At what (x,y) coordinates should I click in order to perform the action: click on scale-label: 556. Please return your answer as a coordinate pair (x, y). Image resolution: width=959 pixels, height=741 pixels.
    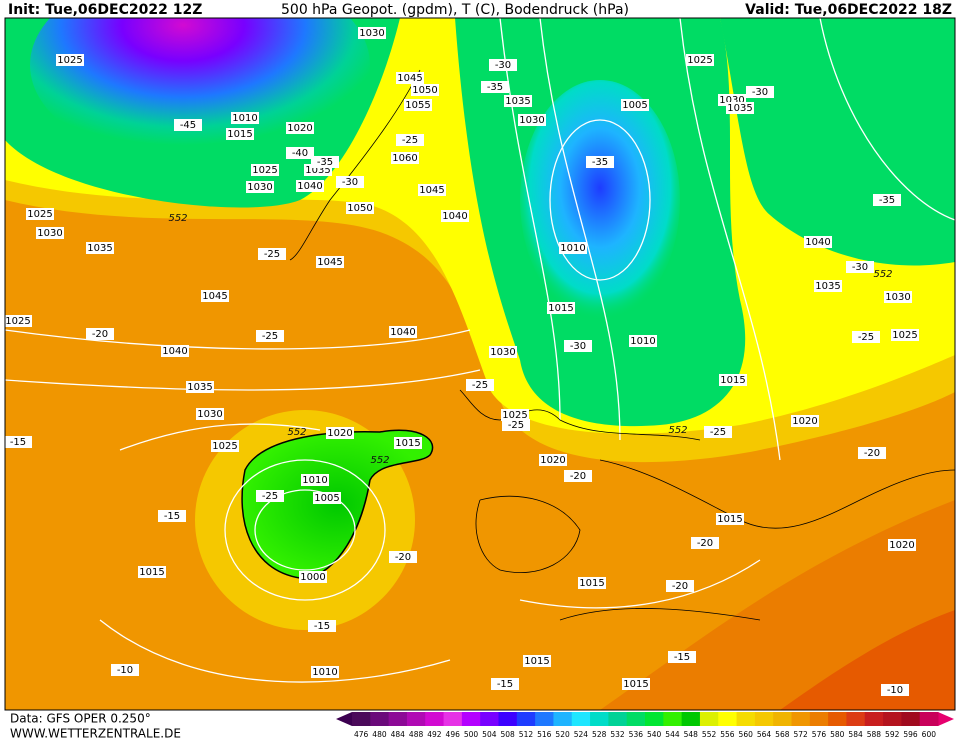
    Looking at the image, I should click on (727, 734).